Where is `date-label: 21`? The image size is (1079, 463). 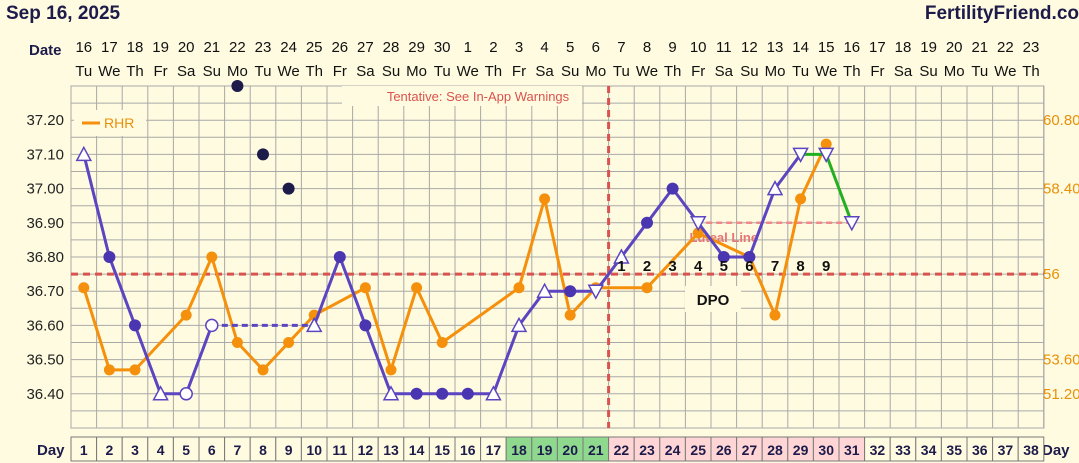
date-label: 21 is located at coordinates (979, 47).